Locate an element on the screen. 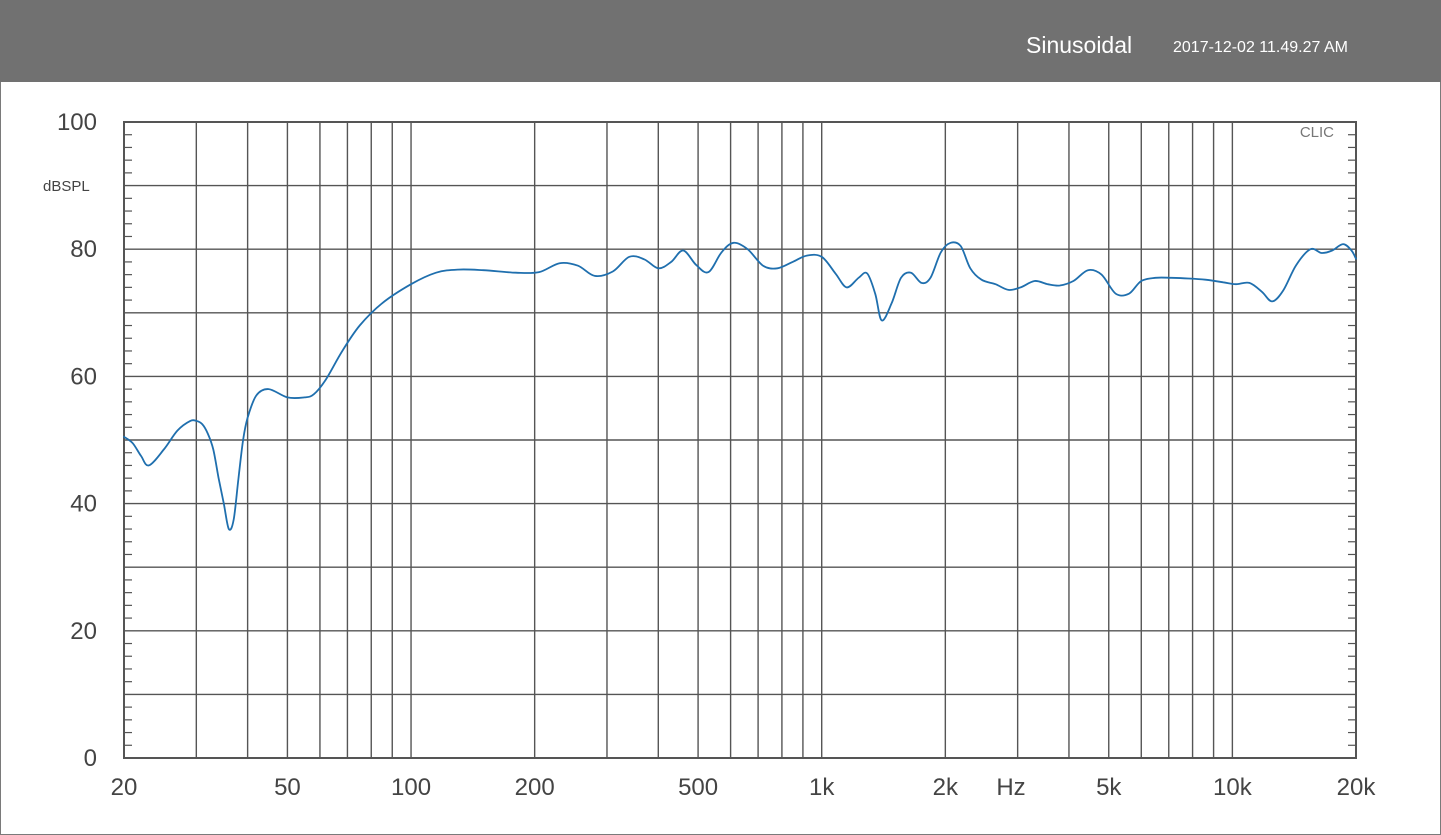  x-tick-label: 5k is located at coordinates (1109, 787).